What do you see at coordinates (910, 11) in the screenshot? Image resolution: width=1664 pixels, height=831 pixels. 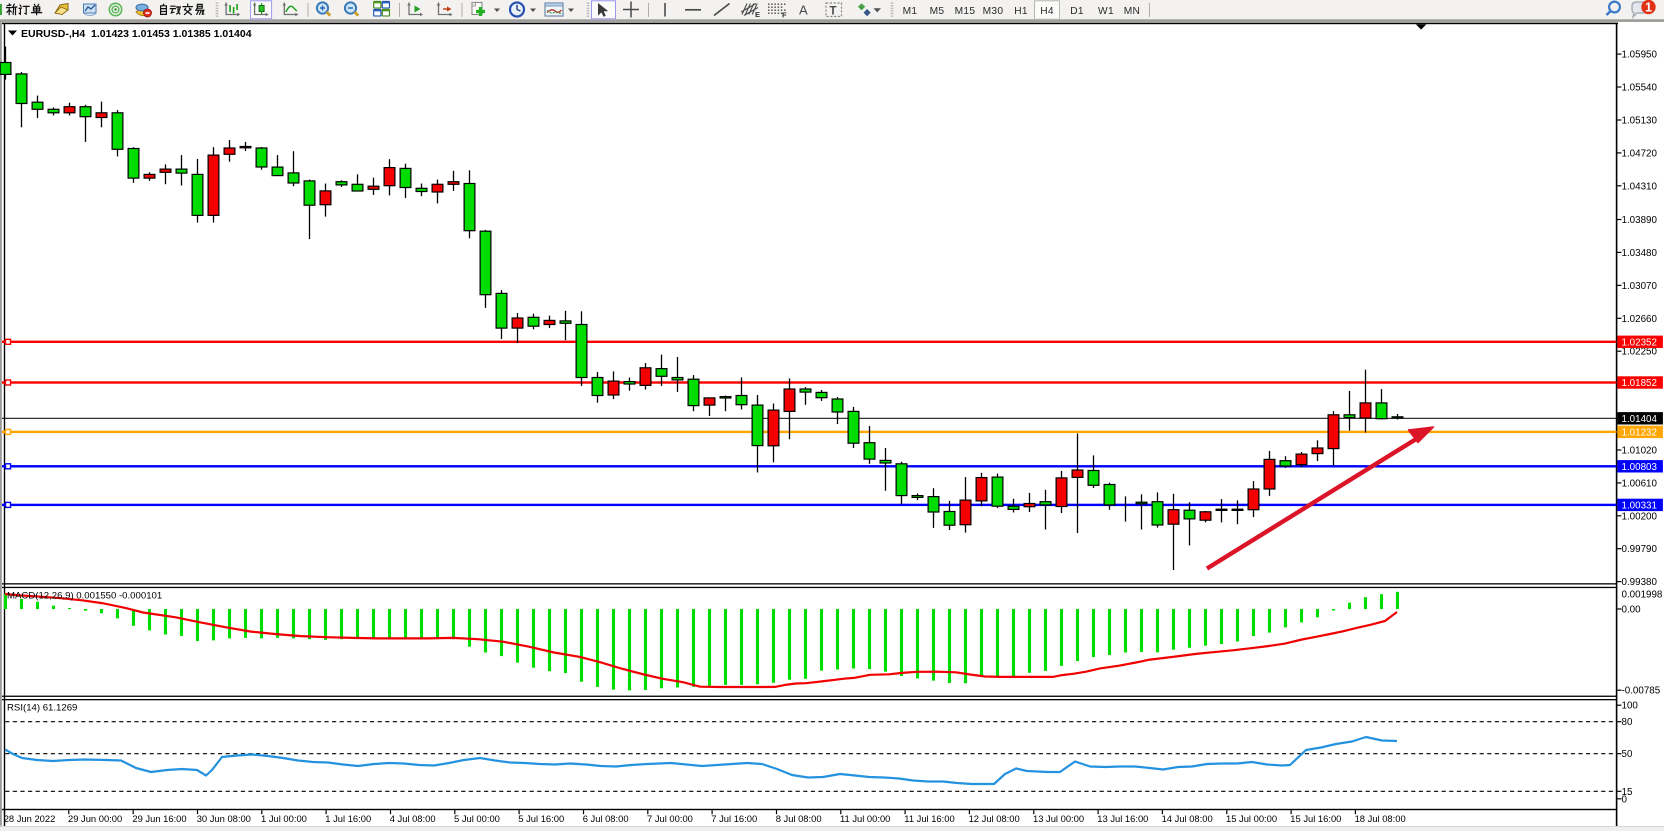 I see `svg-text: M1` at bounding box center [910, 11].